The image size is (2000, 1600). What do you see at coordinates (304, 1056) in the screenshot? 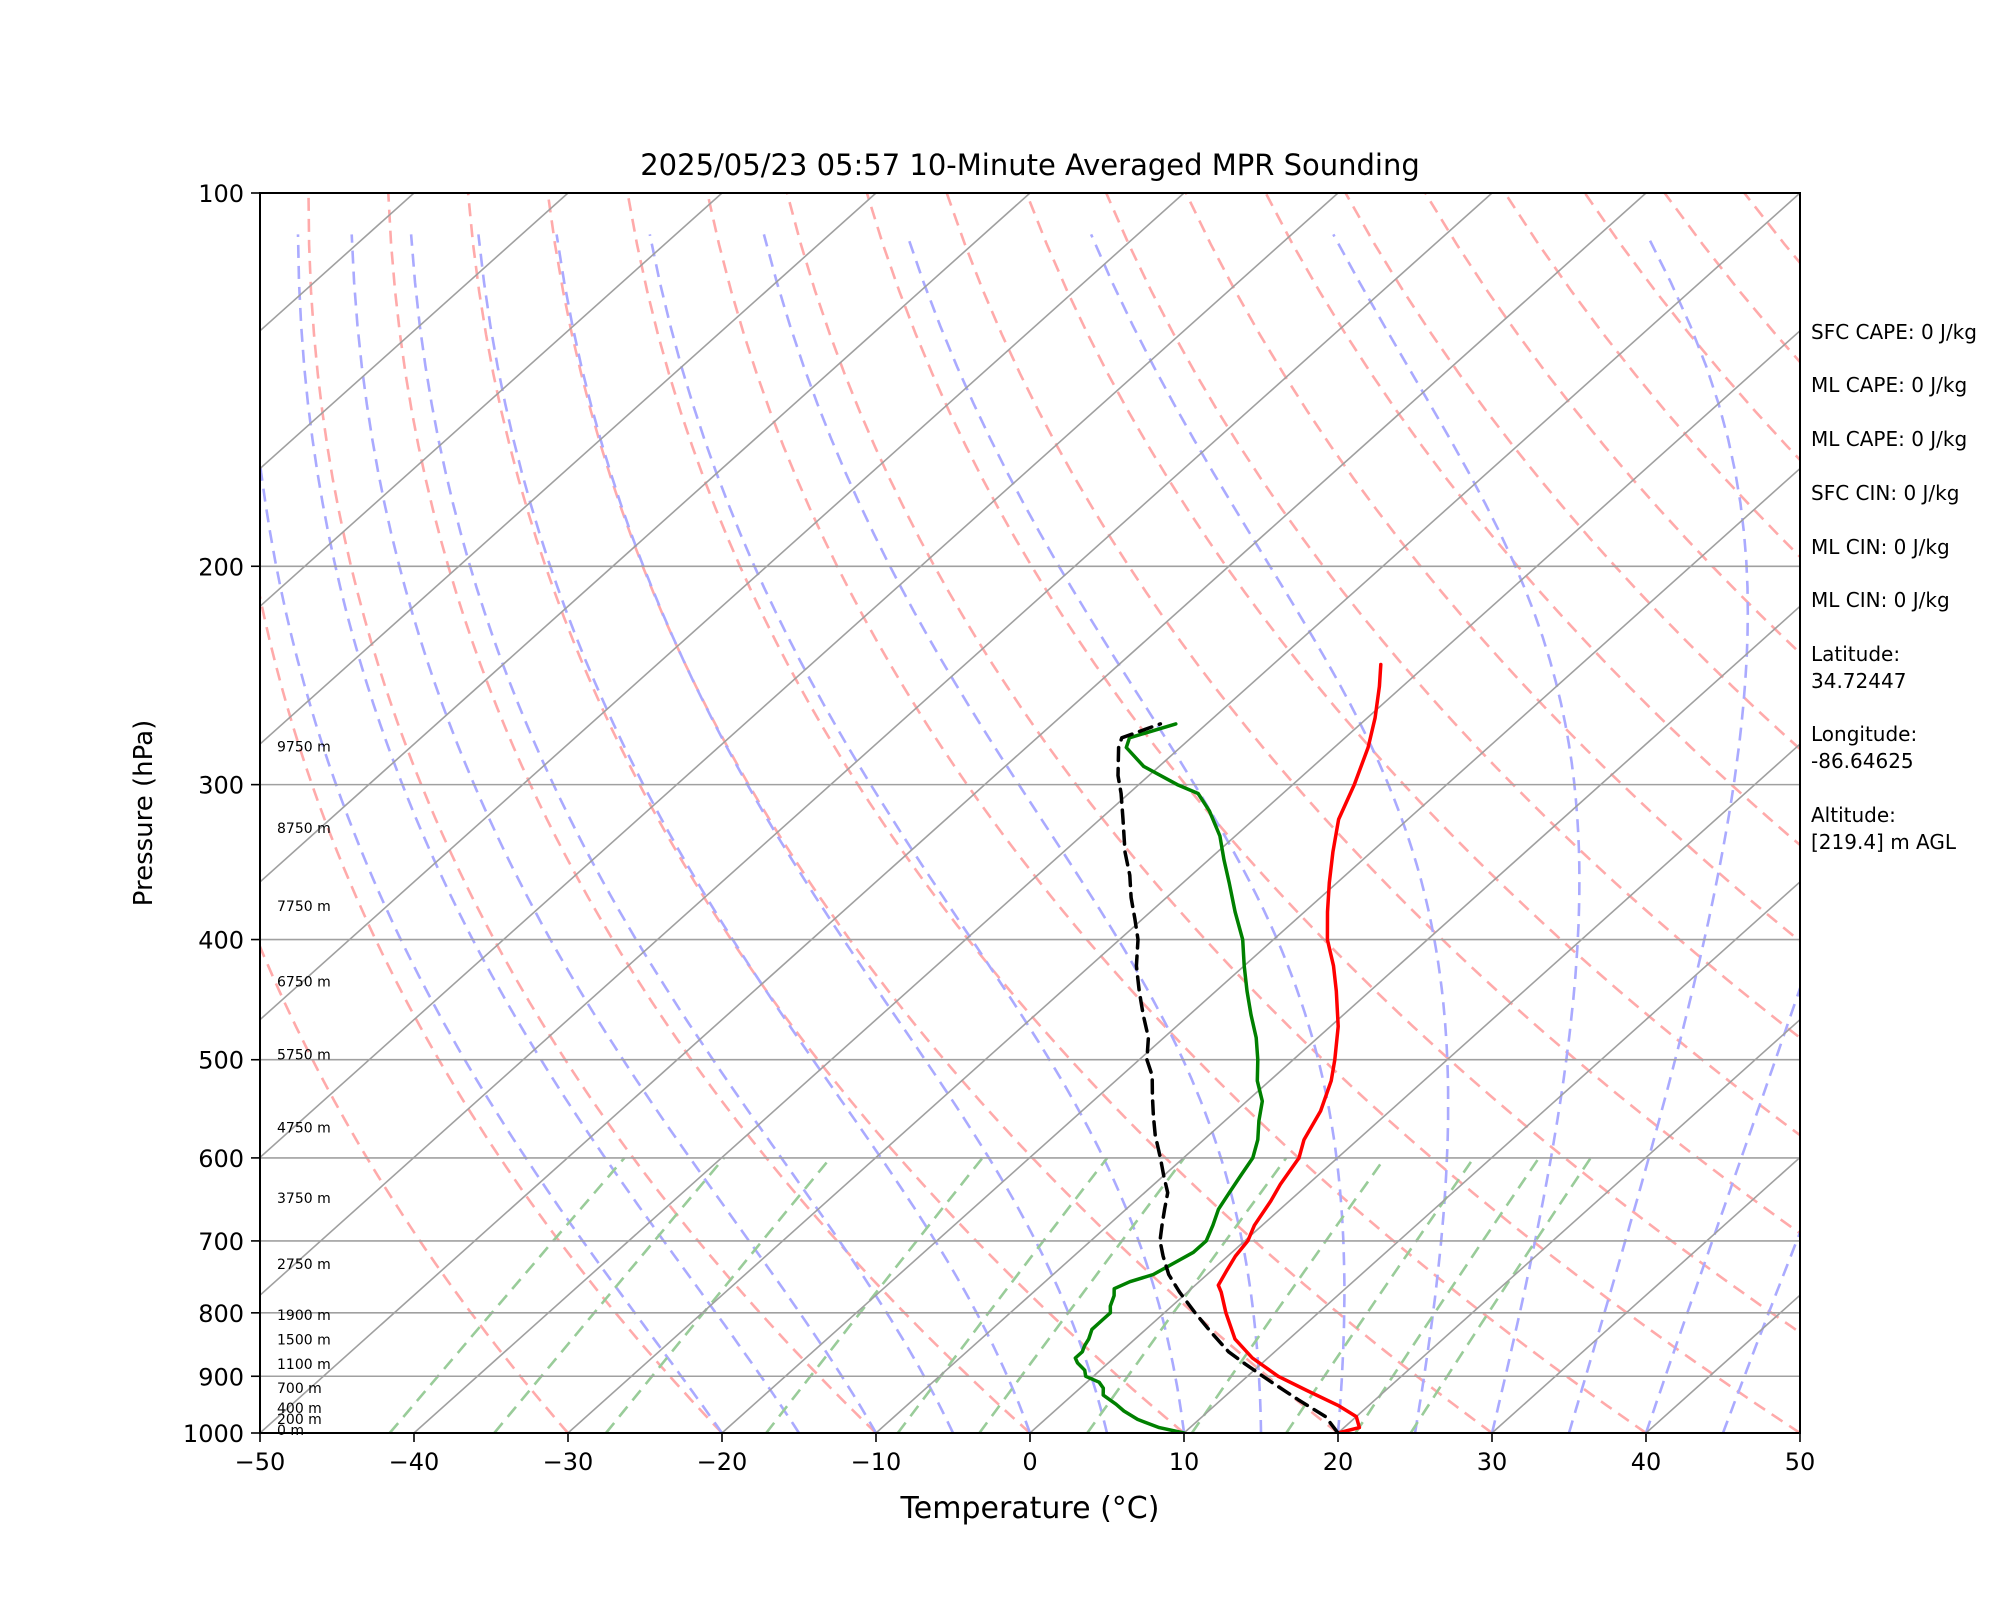
I see `height-label: 5750 m` at bounding box center [304, 1056].